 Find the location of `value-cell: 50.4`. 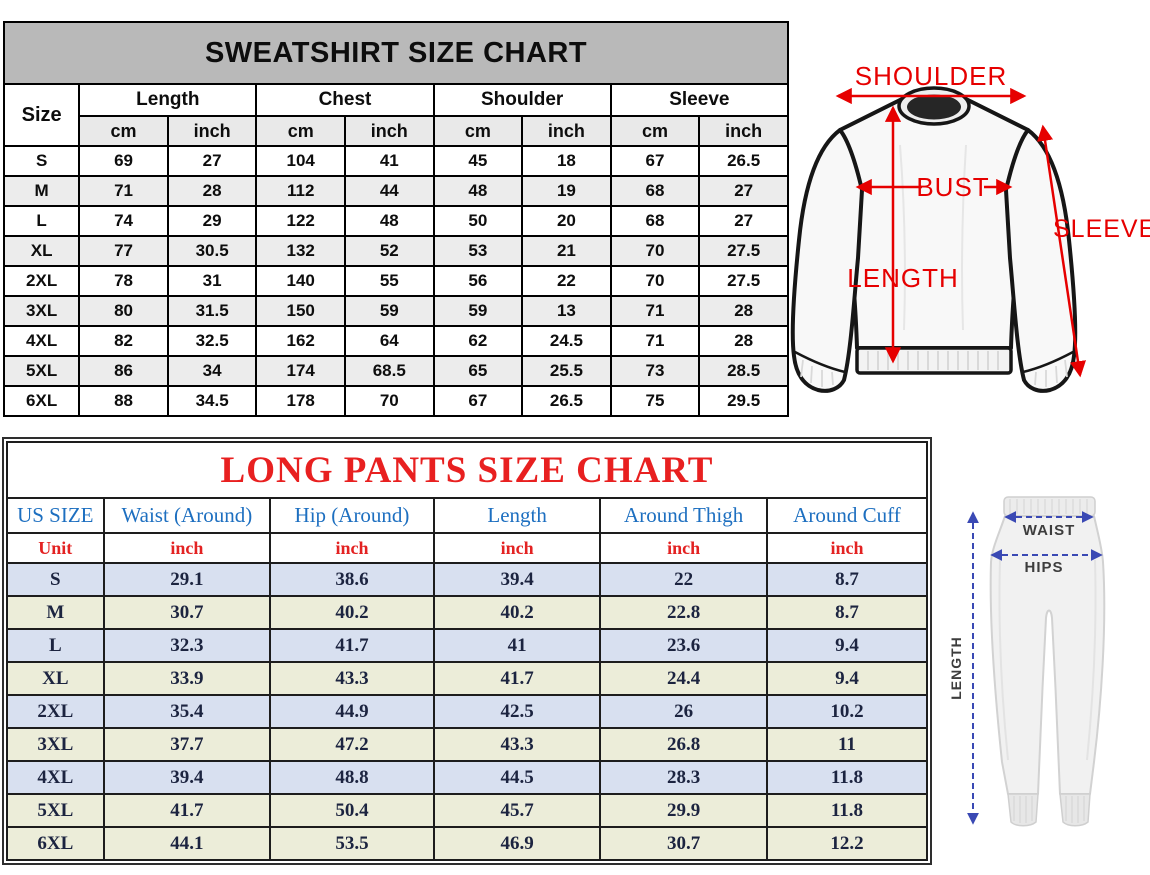

value-cell: 50.4 is located at coordinates (352, 810).